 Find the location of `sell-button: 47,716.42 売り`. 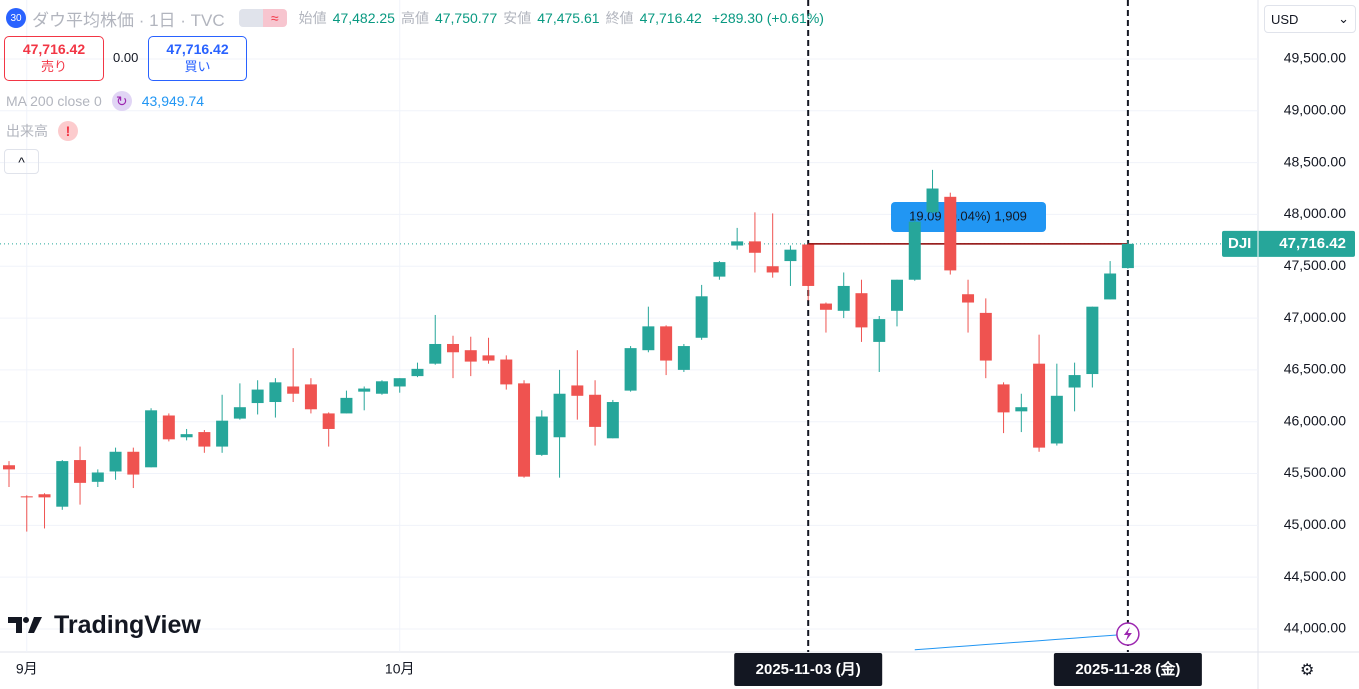

sell-button: 47,716.42 売り is located at coordinates (54, 58).